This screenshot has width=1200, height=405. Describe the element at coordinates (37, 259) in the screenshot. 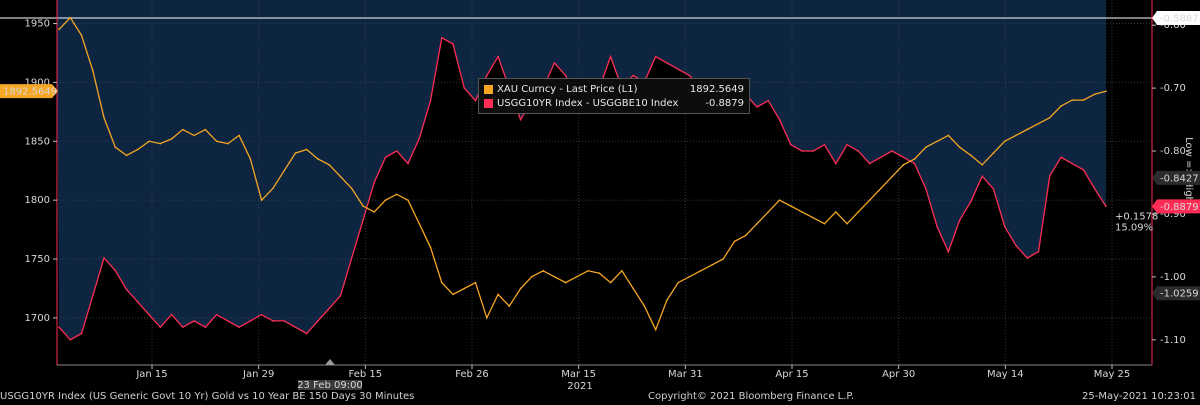

I see `y-left-tick-1750: 1750` at that location.